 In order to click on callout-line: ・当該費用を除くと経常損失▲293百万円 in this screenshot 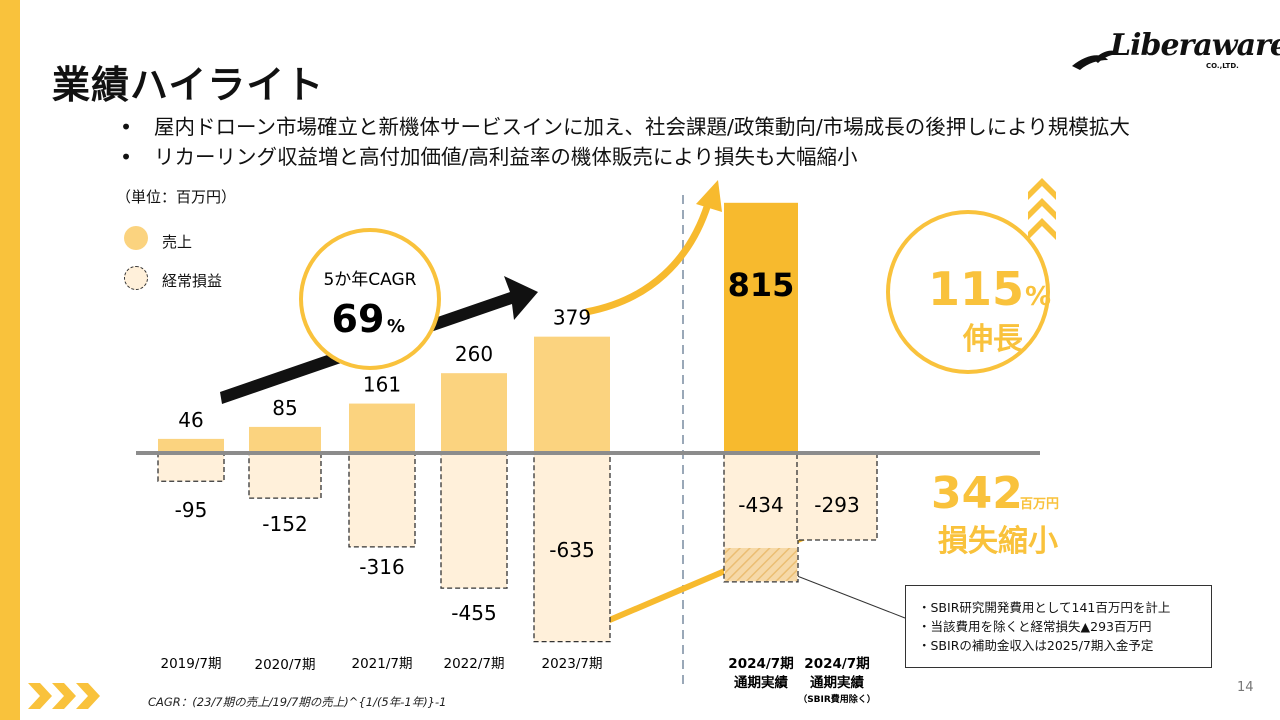, I will do `click(1035, 626)`.